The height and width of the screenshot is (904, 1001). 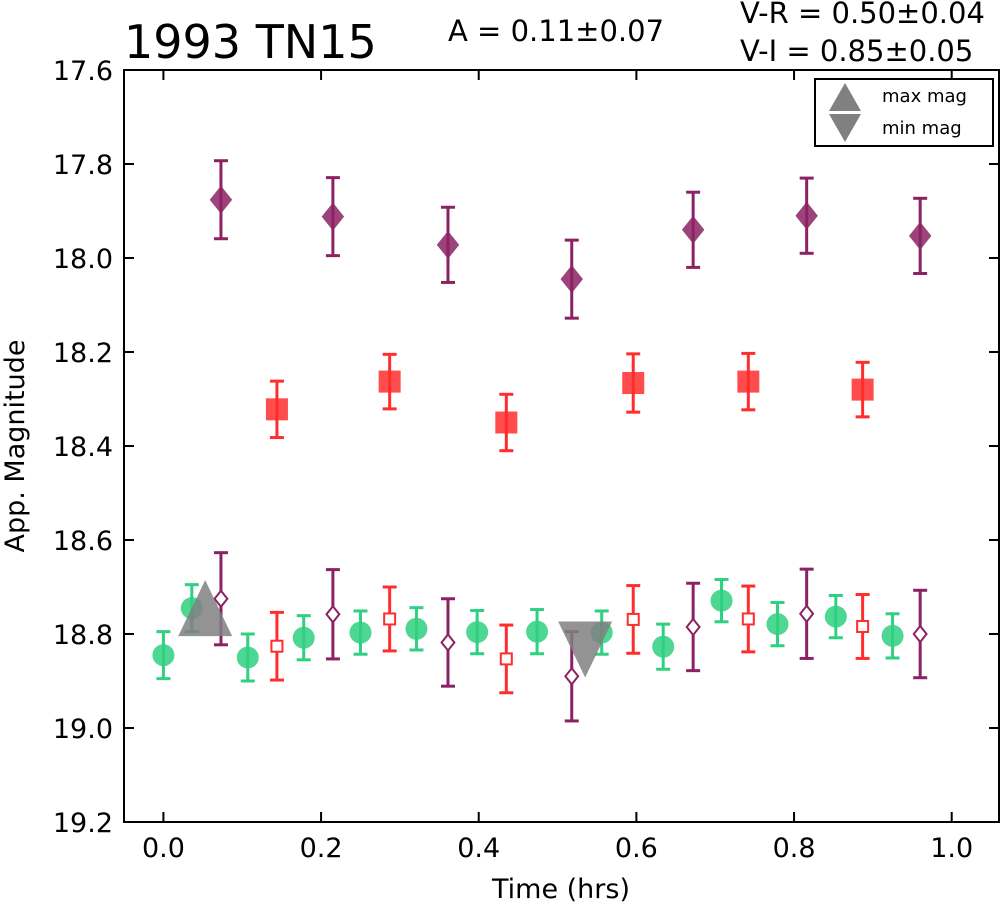 What do you see at coordinates (83, 447) in the screenshot?
I see `y-tick-label: 18.4` at bounding box center [83, 447].